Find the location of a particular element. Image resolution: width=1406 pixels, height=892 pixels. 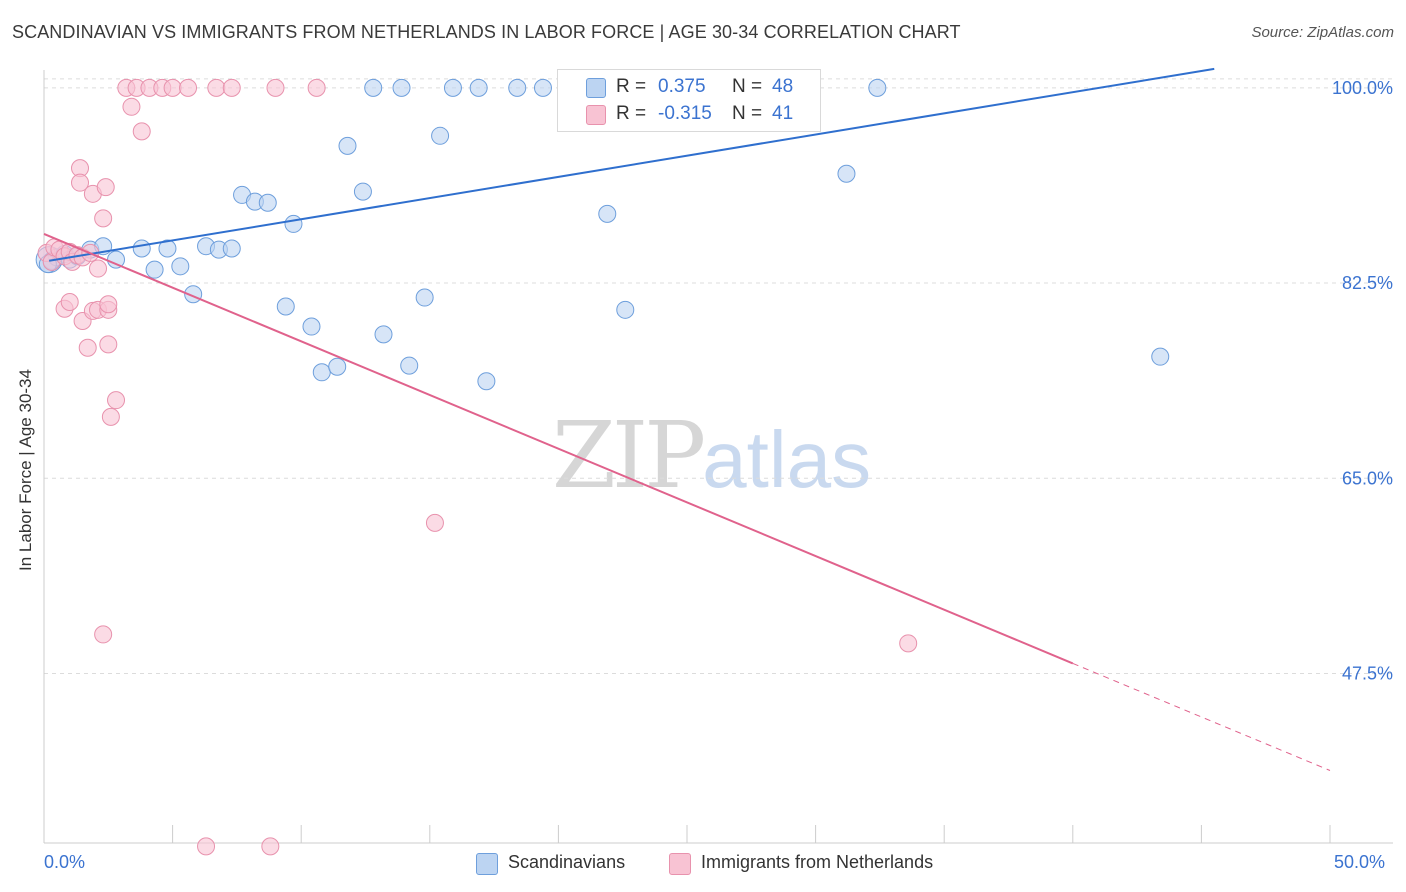

correlation-legend: R = 0.375 N = 48 R = -0.315 N = 41 is located at coordinates (689, 100).